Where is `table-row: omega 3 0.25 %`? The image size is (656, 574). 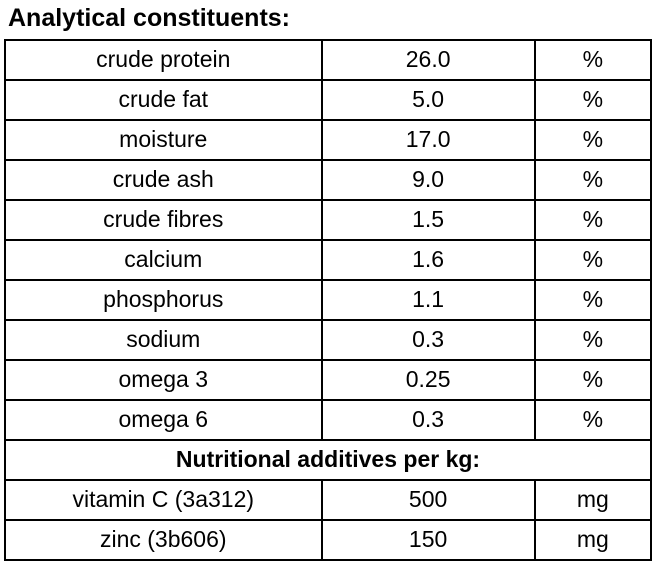 table-row: omega 3 0.25 % is located at coordinates (328, 379).